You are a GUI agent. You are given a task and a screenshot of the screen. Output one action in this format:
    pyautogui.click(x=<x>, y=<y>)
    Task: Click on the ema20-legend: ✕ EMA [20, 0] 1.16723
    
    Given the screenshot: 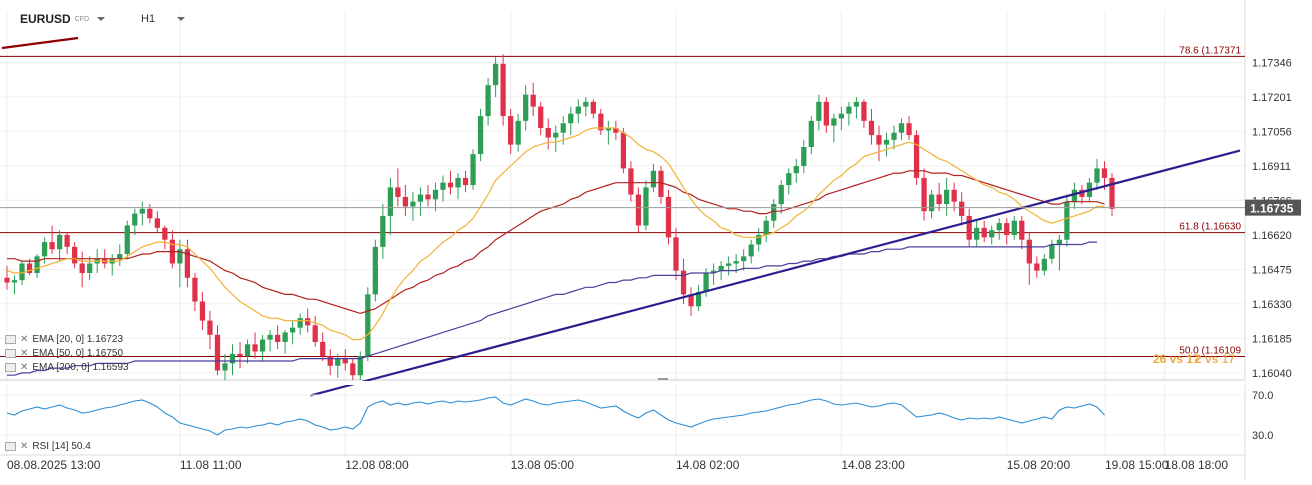 What is the action you would take?
    pyautogui.click(x=64, y=339)
    